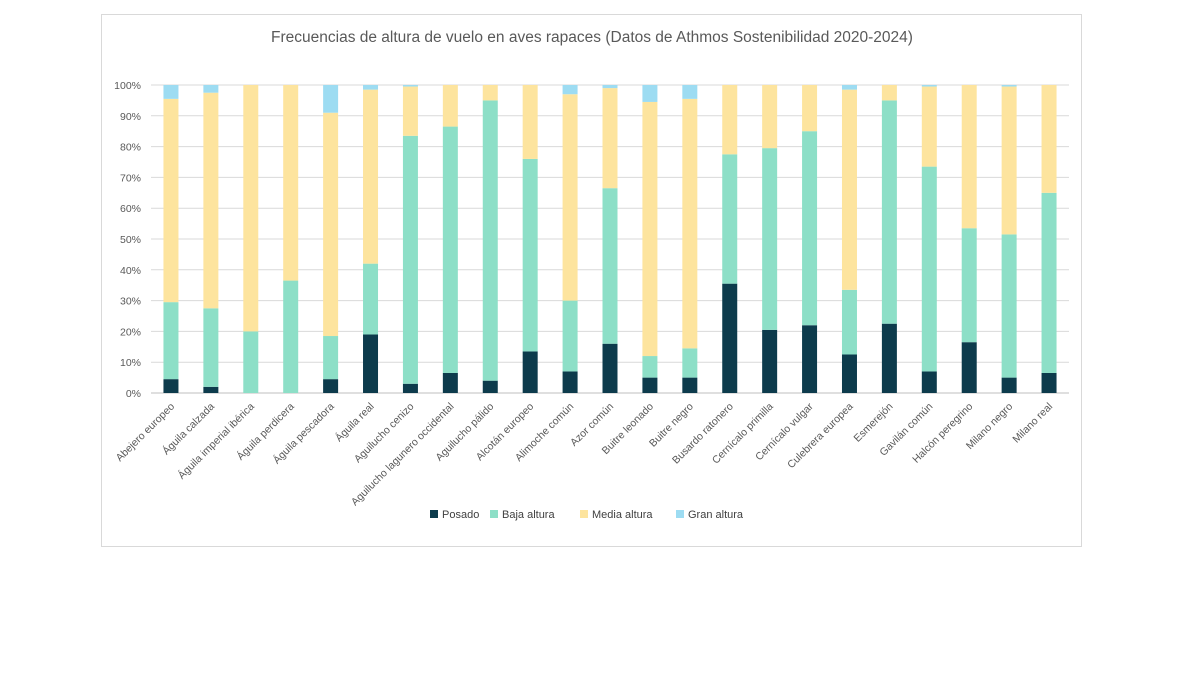 This screenshot has height=675, width=1200. I want to click on y-tick-label: 70%, so click(130, 178).